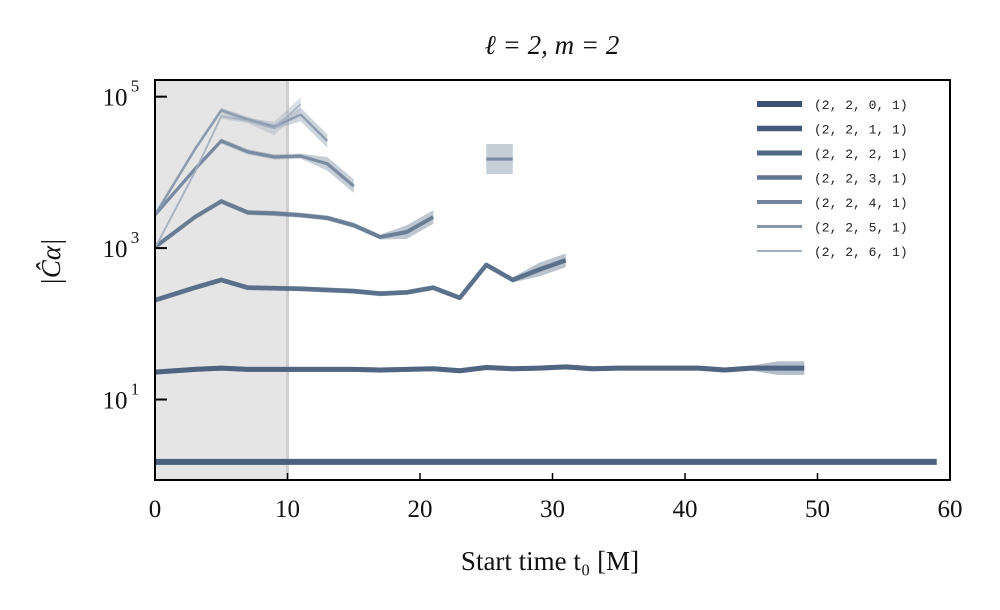 Image resolution: width=1000 pixels, height=610 pixels. I want to click on y-axis-label: |Ĉα|, so click(51, 261).